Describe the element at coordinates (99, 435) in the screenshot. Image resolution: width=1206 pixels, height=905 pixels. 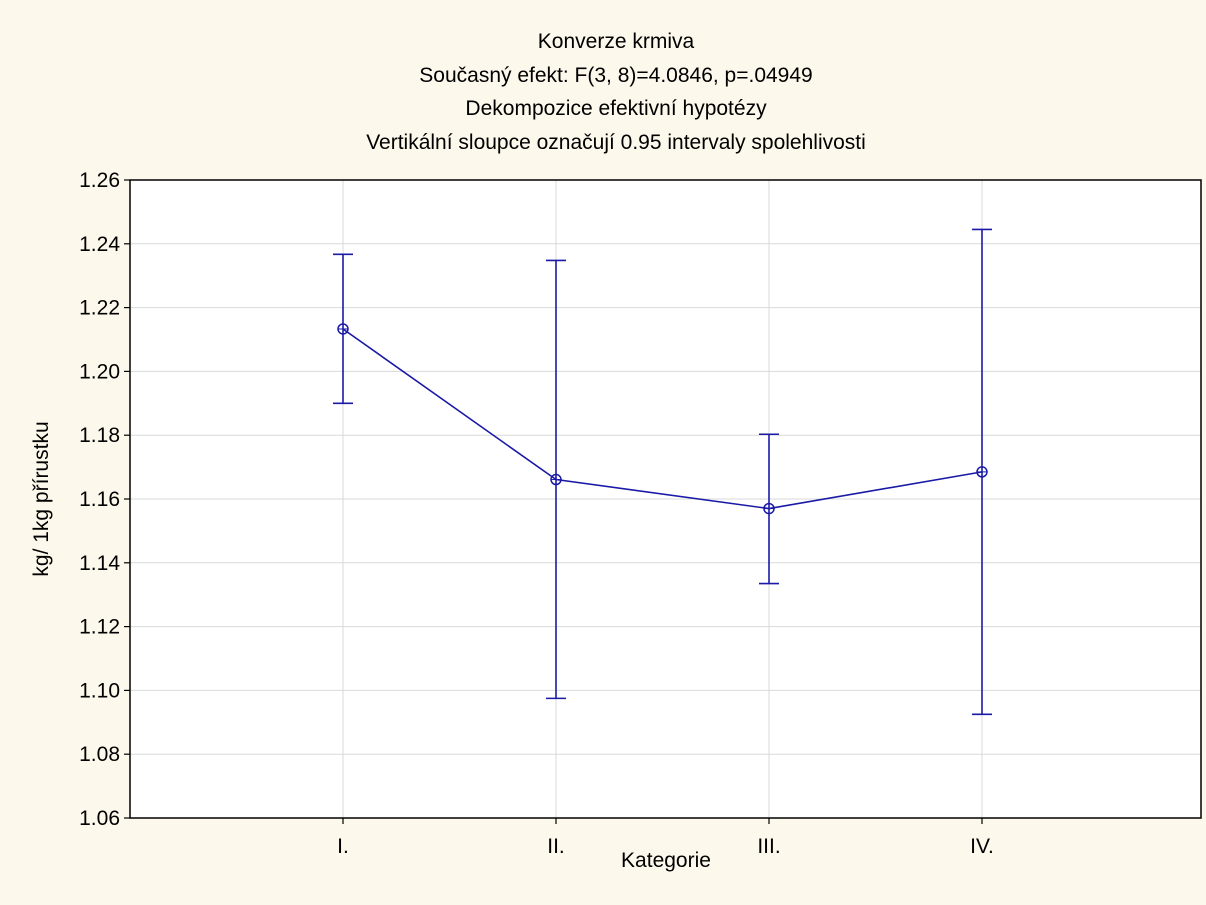
I see `y-tick-label: 1.18` at that location.